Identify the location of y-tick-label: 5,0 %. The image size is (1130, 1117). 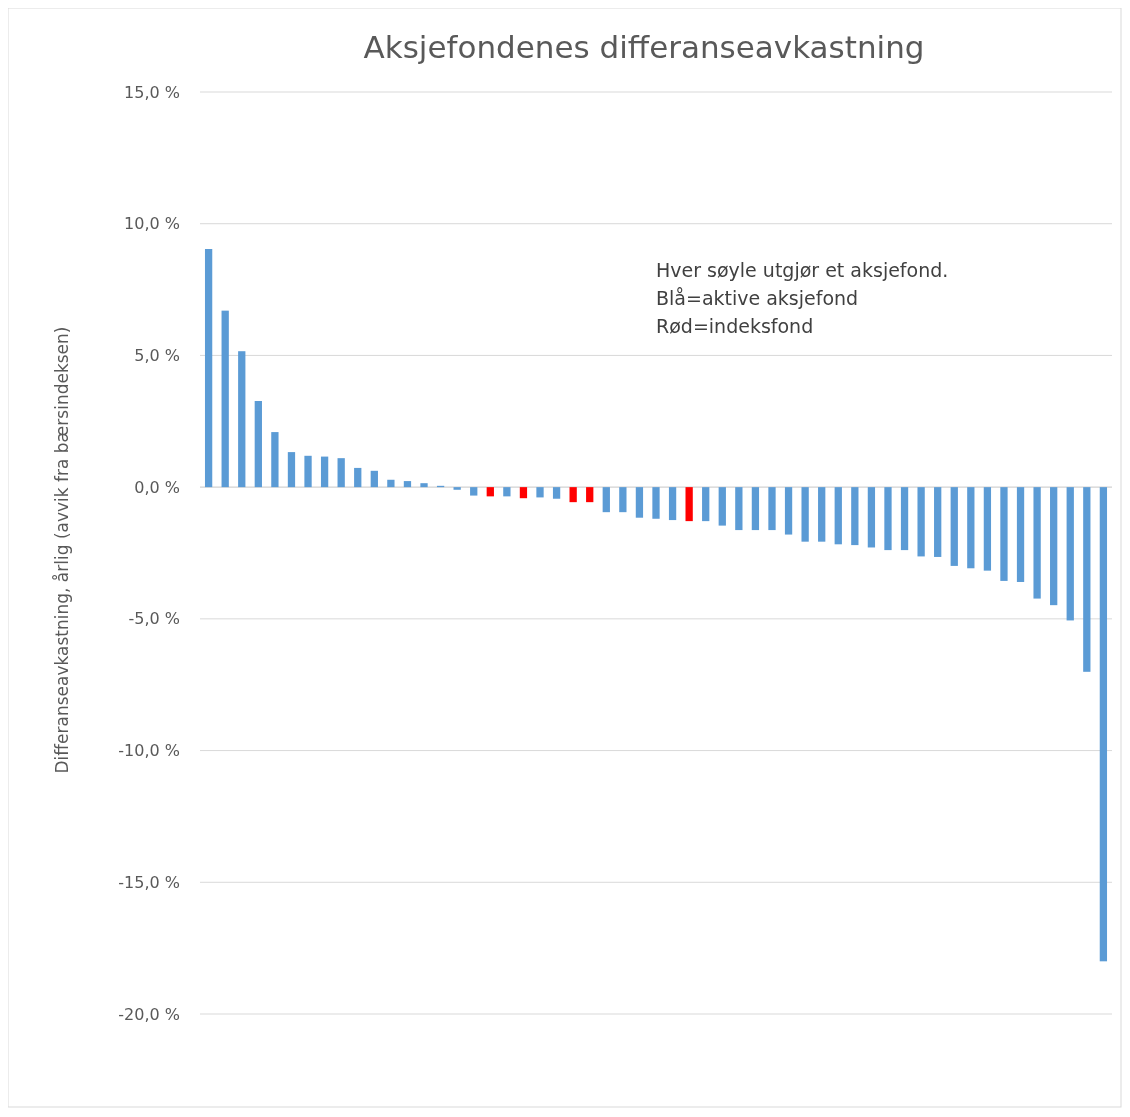
(157, 356).